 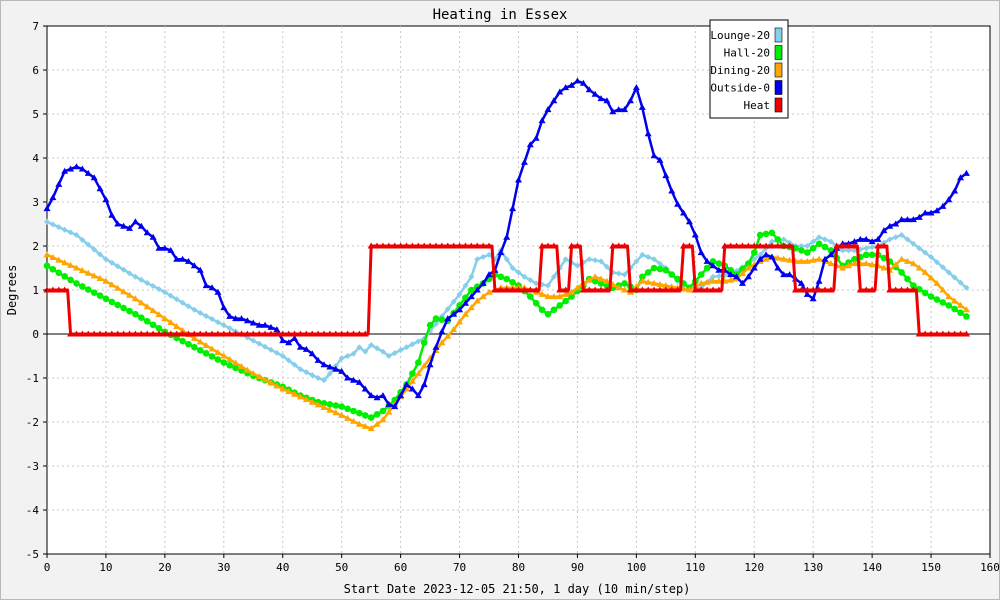 What do you see at coordinates (778, 70) in the screenshot?
I see `legend-swatch` at bounding box center [778, 70].